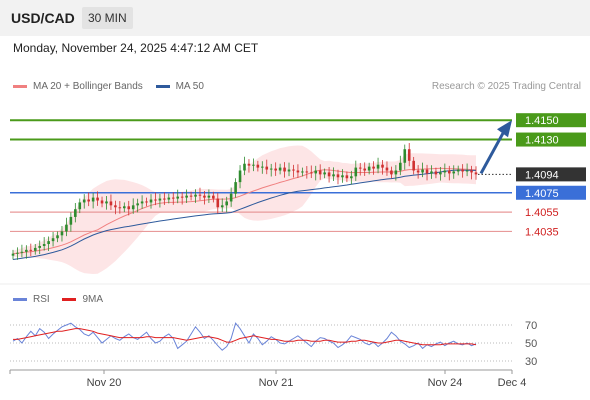 This screenshot has width=590, height=400. I want to click on legend-ma20-label: MA 20 + Bollinger Bands, so click(88, 86).